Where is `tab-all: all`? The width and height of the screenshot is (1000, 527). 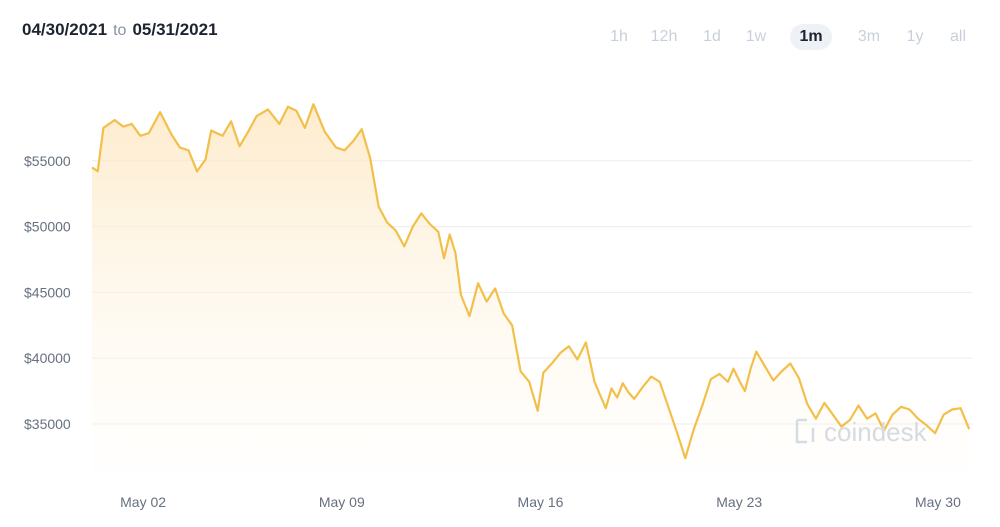 tab-all: all is located at coordinates (957, 36).